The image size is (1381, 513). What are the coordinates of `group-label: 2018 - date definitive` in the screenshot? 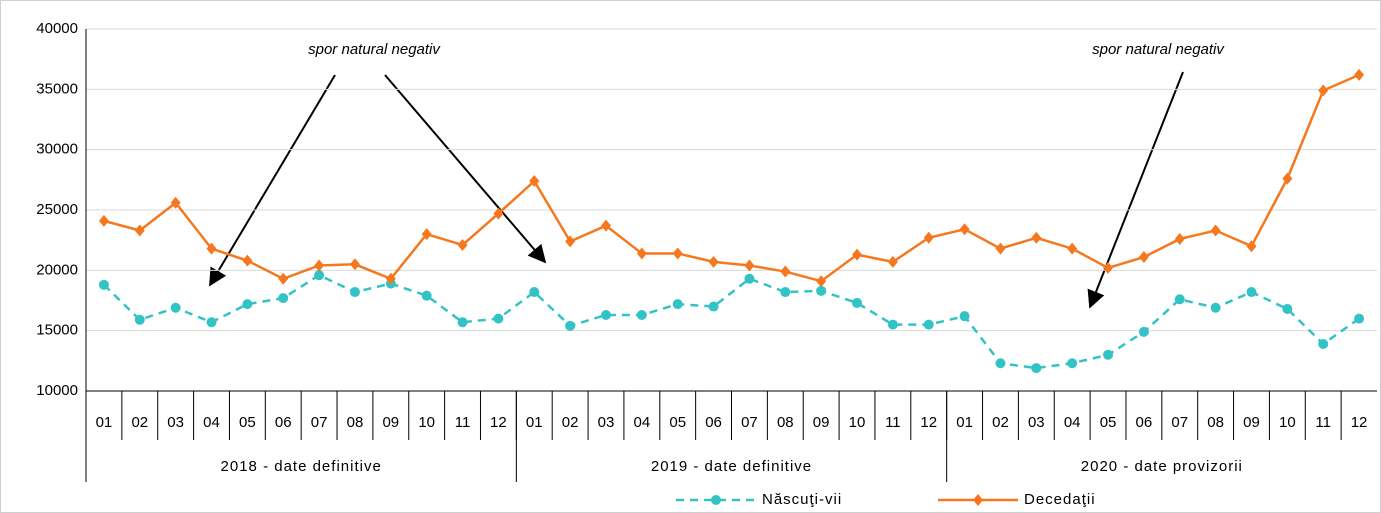 It's located at (301, 466).